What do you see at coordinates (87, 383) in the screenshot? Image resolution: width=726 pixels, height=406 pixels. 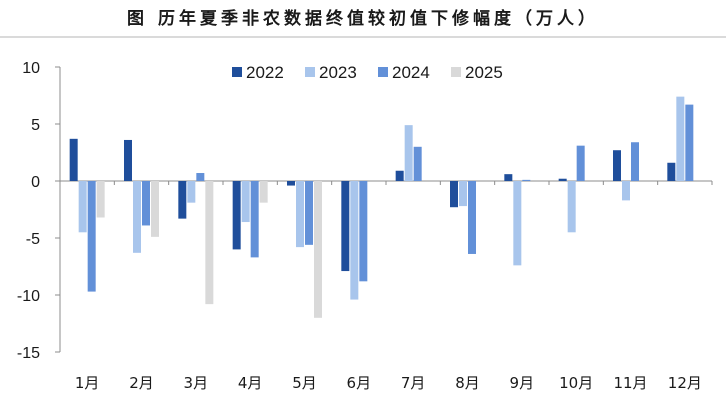 I see `x-tick-label: 1月` at bounding box center [87, 383].